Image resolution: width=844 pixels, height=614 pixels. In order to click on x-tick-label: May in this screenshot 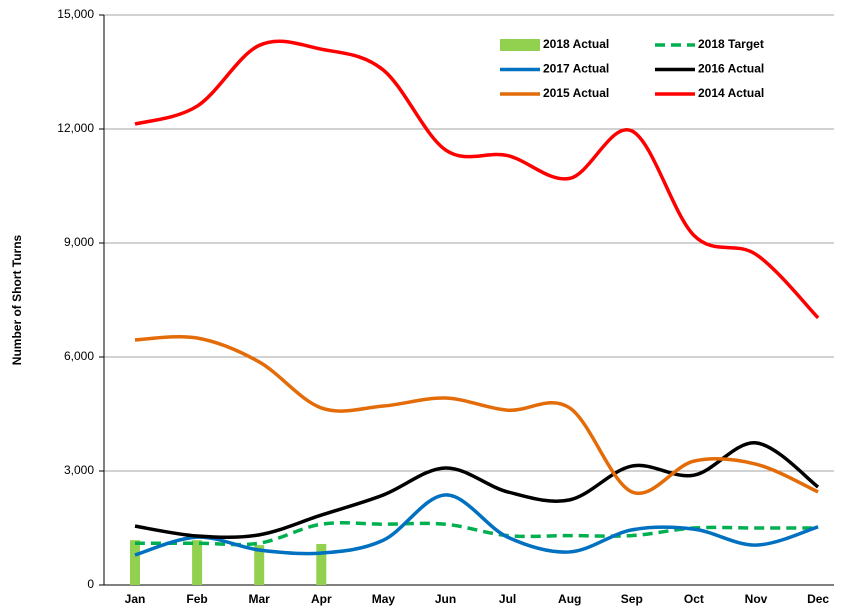, I will do `click(384, 599)`.